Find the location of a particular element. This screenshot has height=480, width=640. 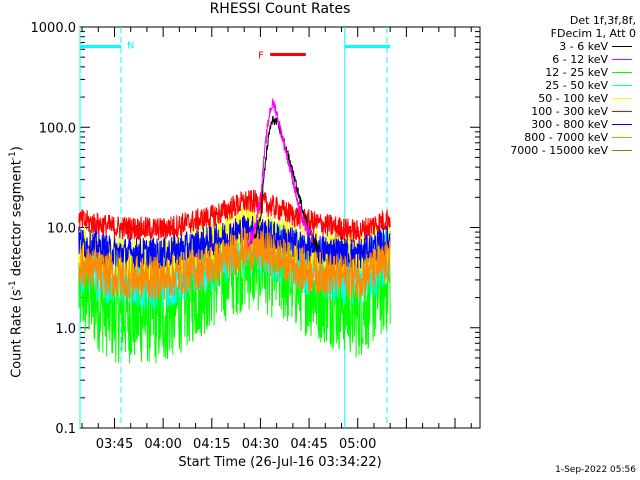

footer-timestamp: 1-Sep-2022 05:56 is located at coordinates (595, 470).